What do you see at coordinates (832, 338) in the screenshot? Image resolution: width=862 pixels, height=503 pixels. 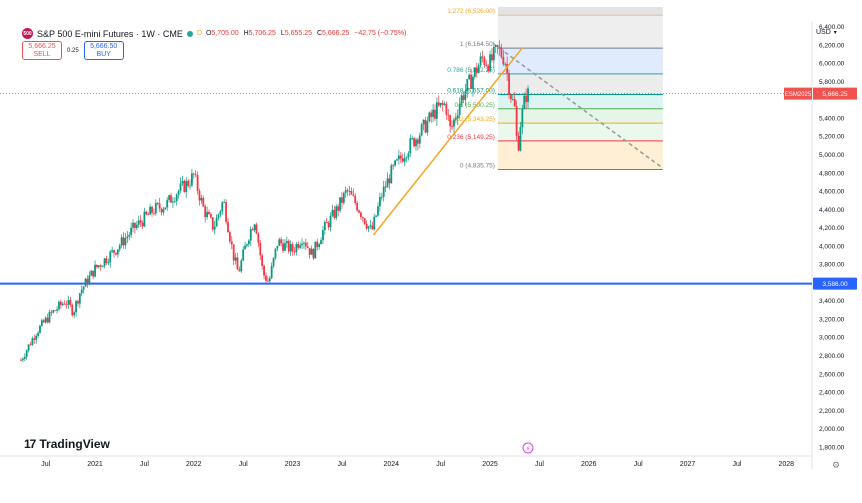 I see `y-tick-label: 3,000.00` at bounding box center [832, 338].